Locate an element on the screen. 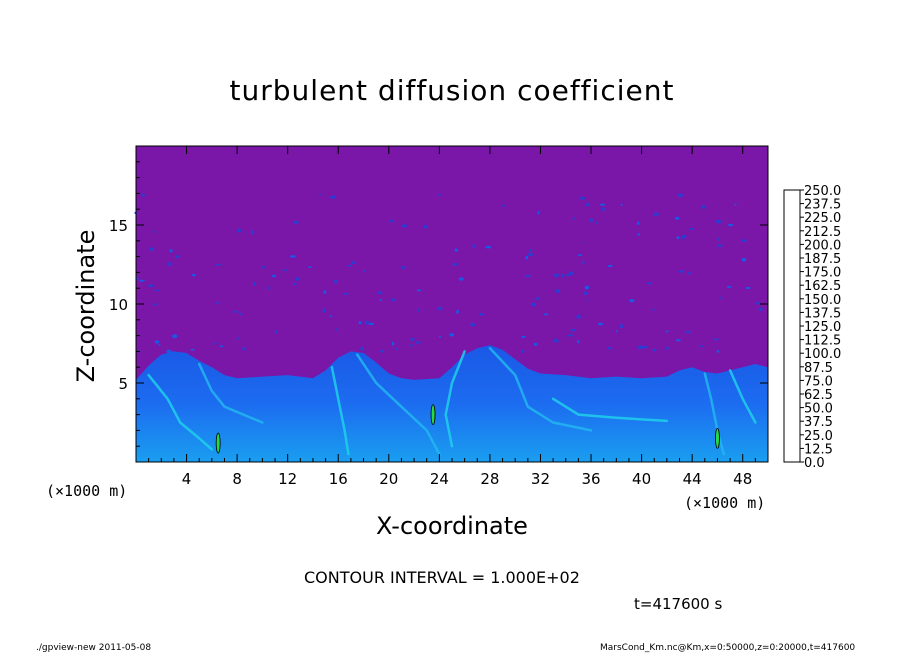  colorbar-label: 162.5 is located at coordinates (822, 286).